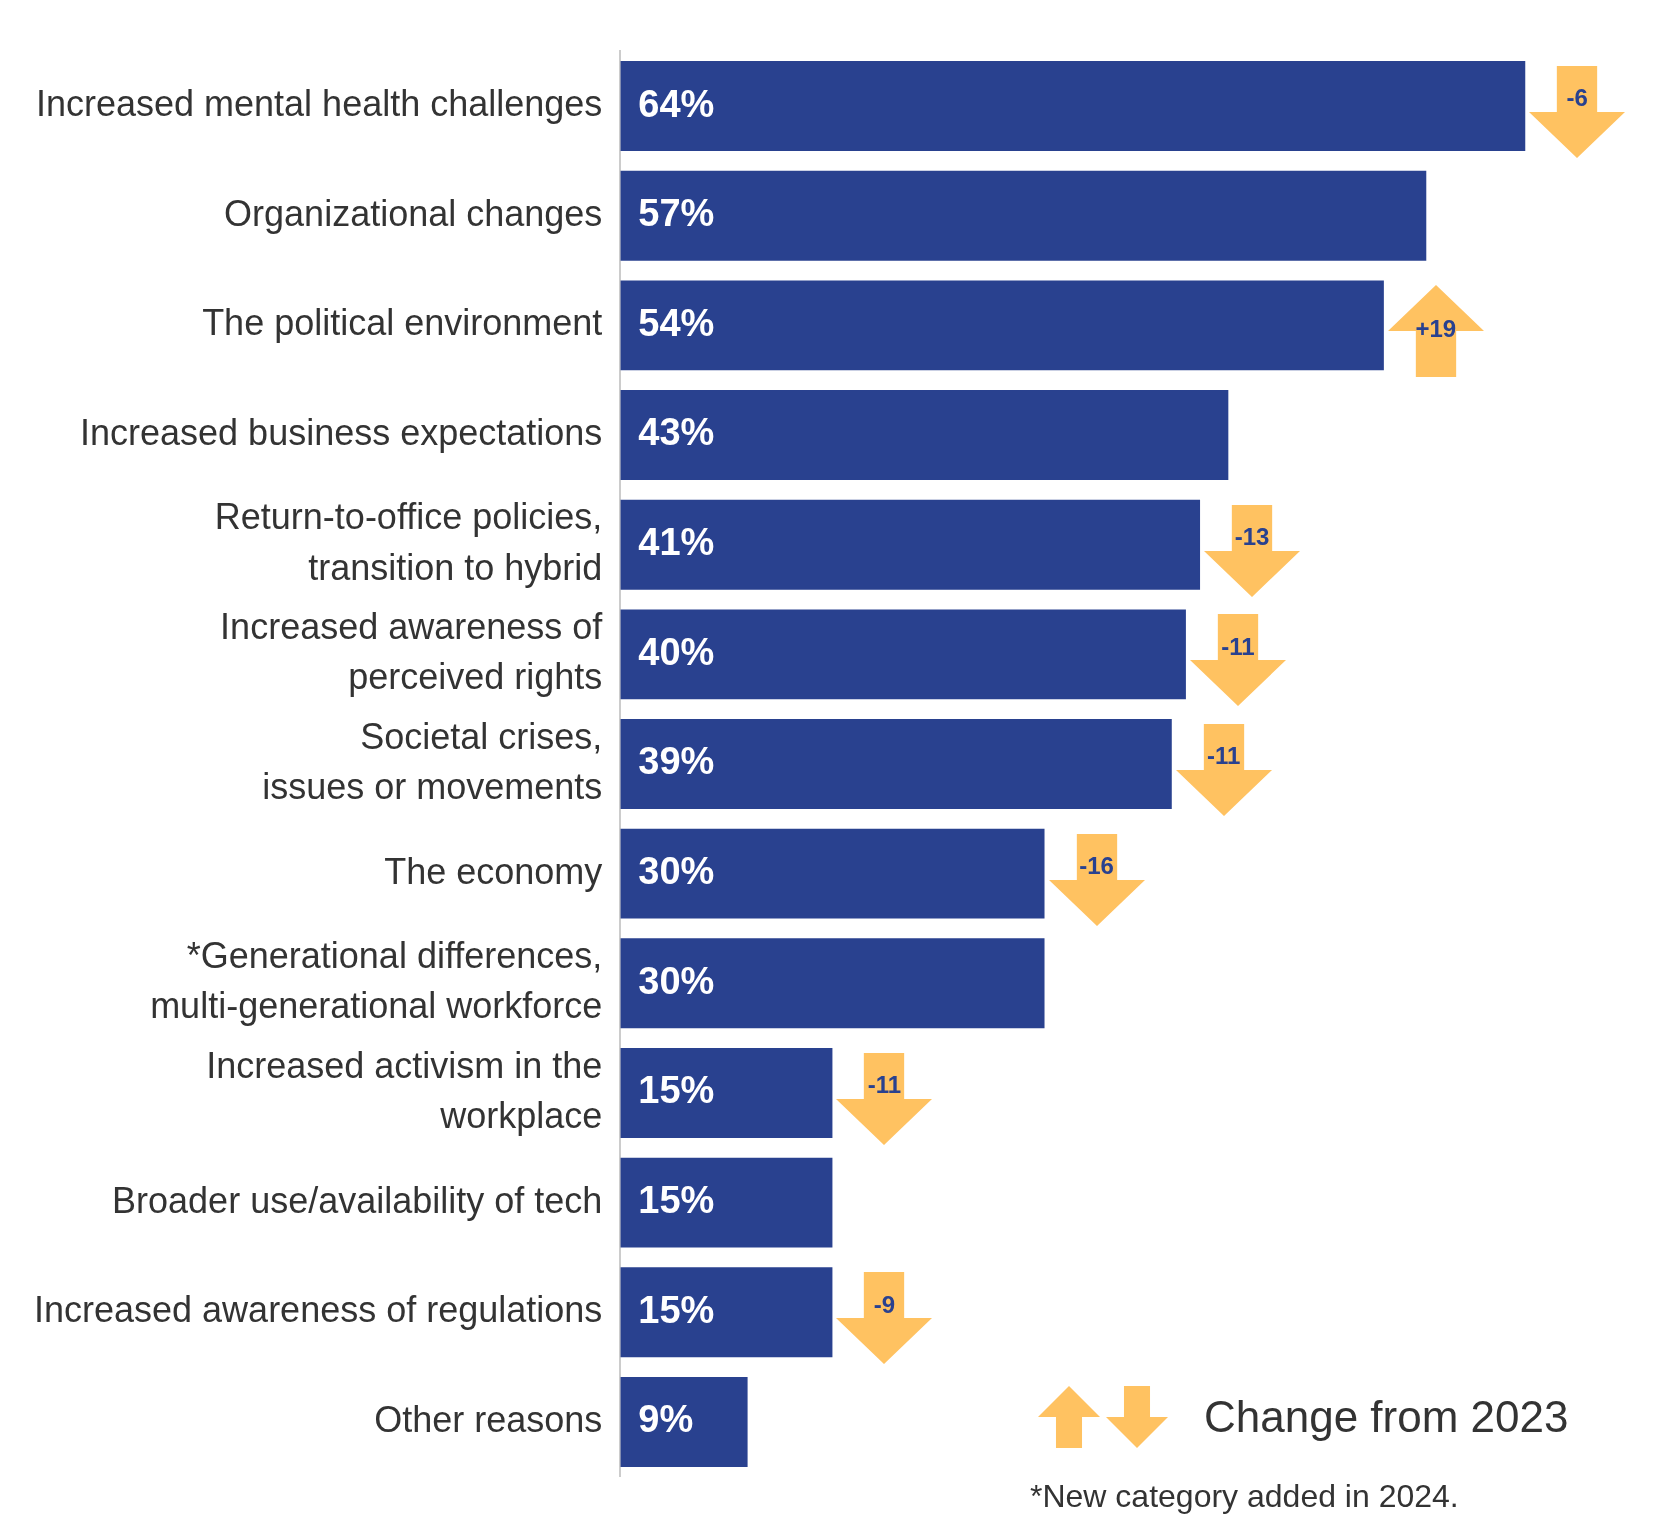 This screenshot has width=1669, height=1520. What do you see at coordinates (341, 432) in the screenshot?
I see `y-tick-label: Increased business expectations` at bounding box center [341, 432].